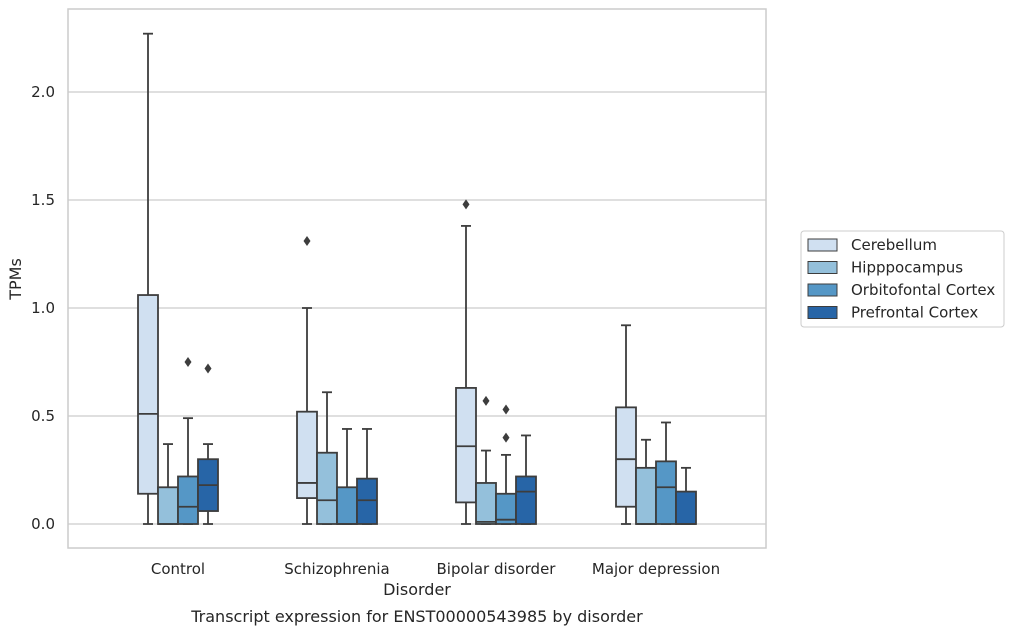  I want to click on legend-label: Cerebellum, so click(894, 245).